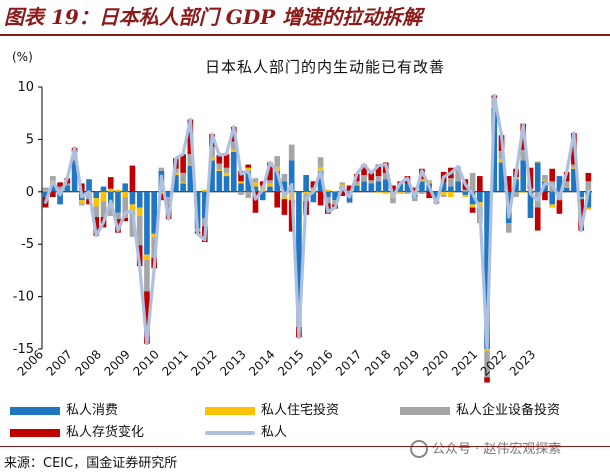 The image size is (610, 475). What do you see at coordinates (145, 362) in the screenshot?
I see `x-tick-label: 2010` at bounding box center [145, 362].